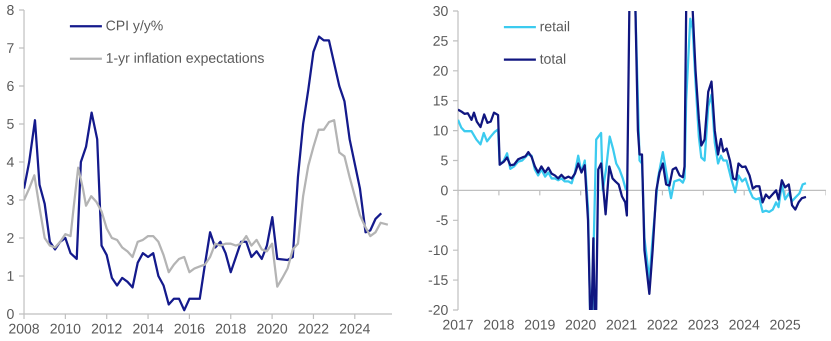 The image size is (831, 341). What do you see at coordinates (621, 325) in the screenshot?
I see `x-tick-label: 2021` at bounding box center [621, 325].